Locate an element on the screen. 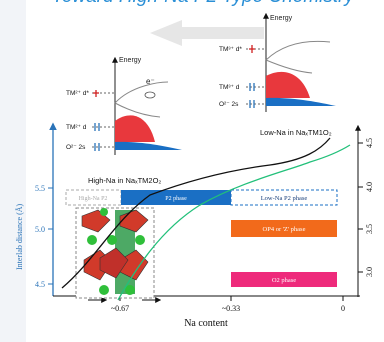 Image resolution: width=384 pixels, height=342 pixels. tm-d-label-right: TM³⁺ d is located at coordinates (229, 87).